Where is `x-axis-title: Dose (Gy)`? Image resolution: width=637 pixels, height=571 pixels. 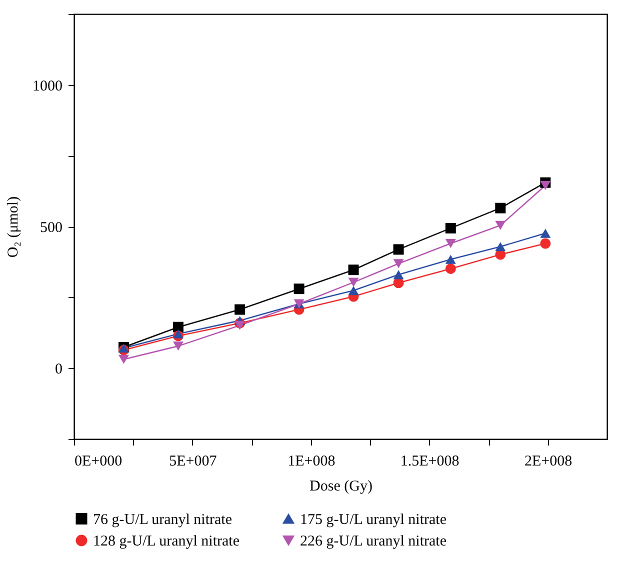 x-axis-title: Dose (Gy) is located at coordinates (341, 486).